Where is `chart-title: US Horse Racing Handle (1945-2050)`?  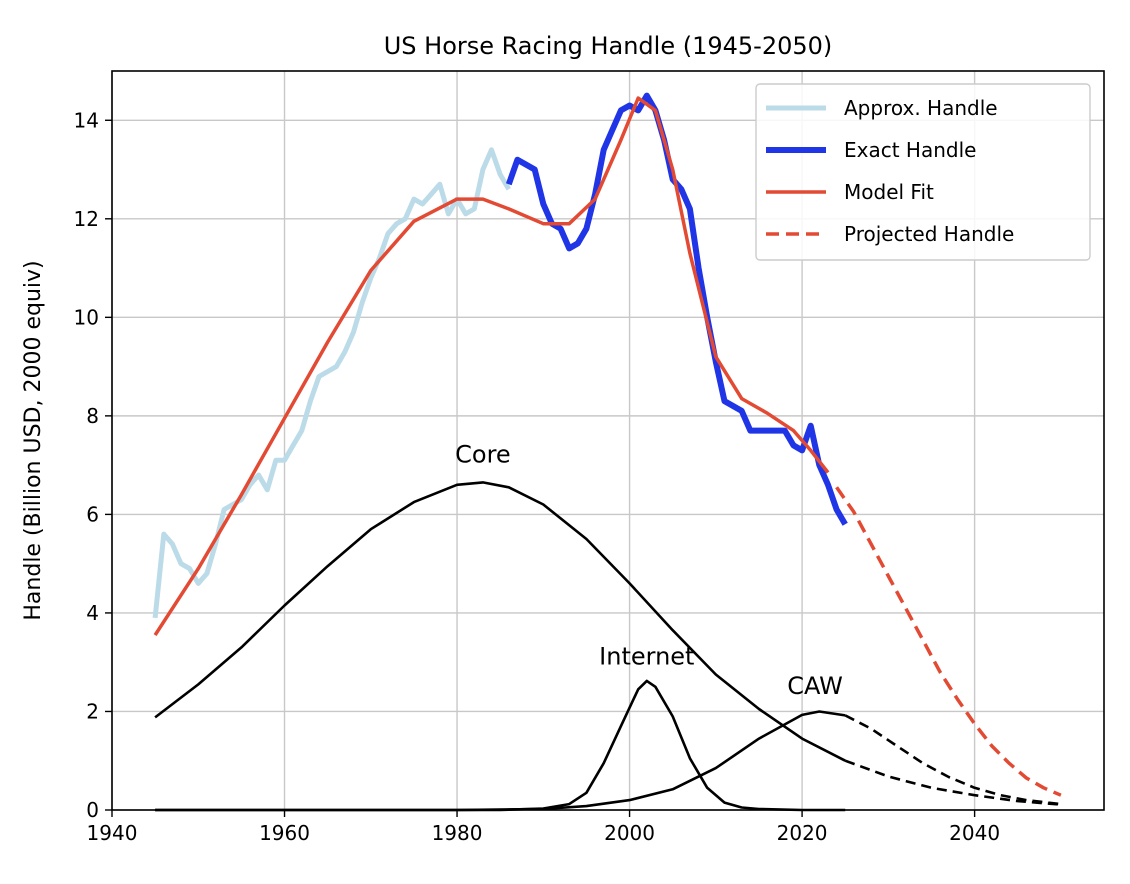 chart-title: US Horse Racing Handle (1945-2050) is located at coordinates (608, 46).